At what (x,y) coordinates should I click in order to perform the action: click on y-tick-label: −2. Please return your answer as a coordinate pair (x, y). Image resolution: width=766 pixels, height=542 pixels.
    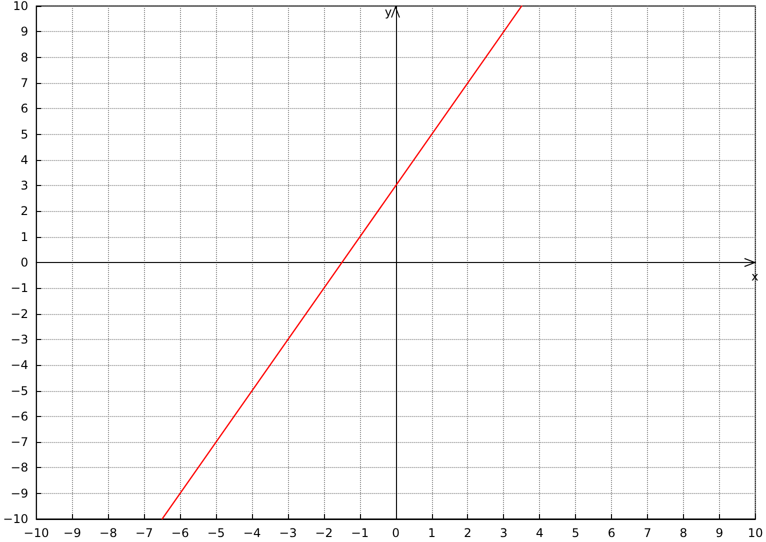
    Looking at the image, I should click on (19, 313).